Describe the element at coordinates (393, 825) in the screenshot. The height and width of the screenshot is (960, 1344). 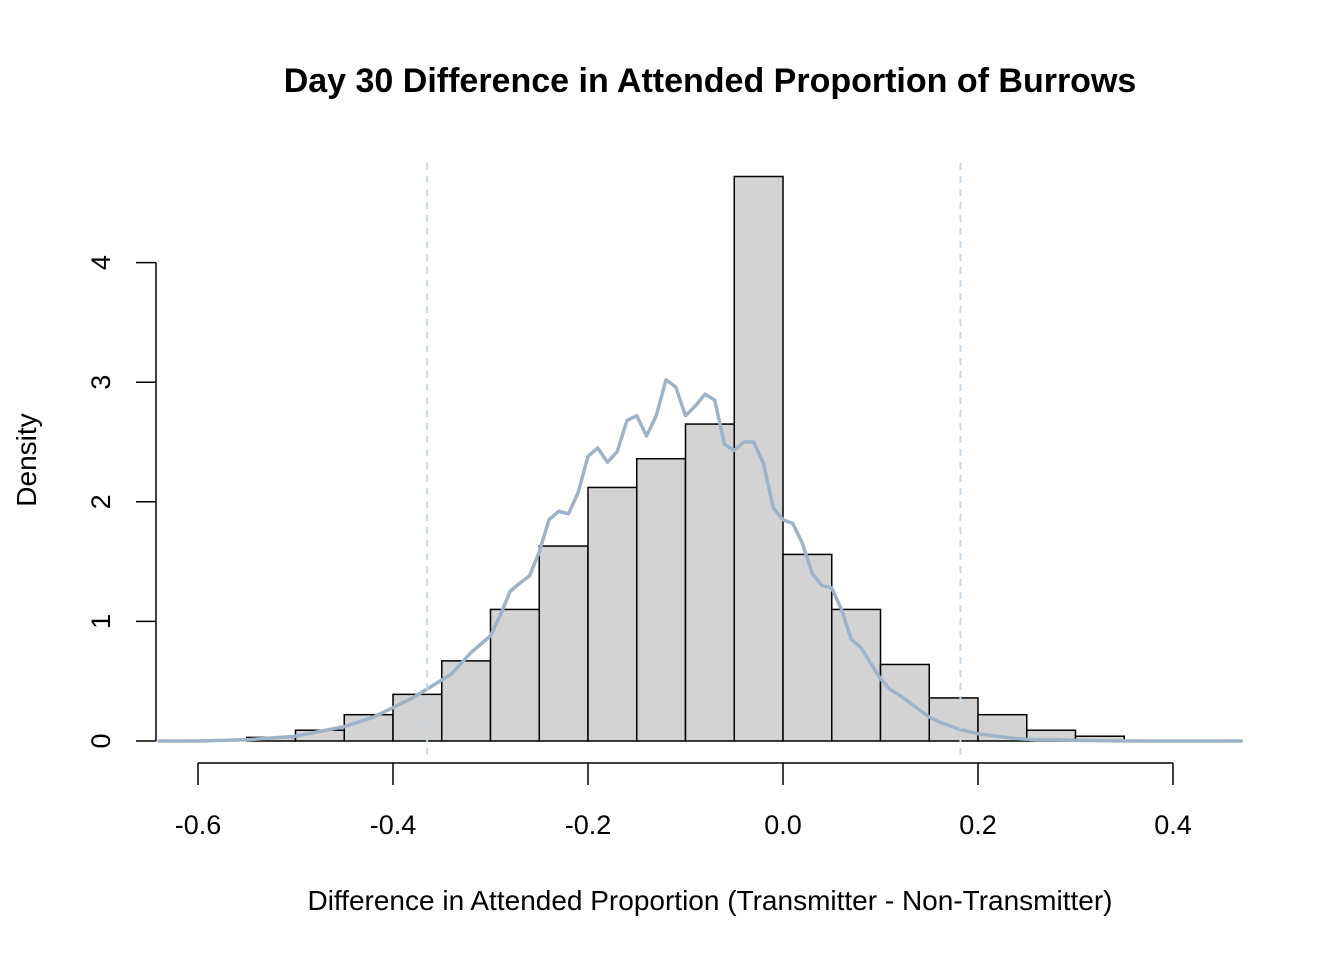
I see `x-tick-label: -0.4` at that location.